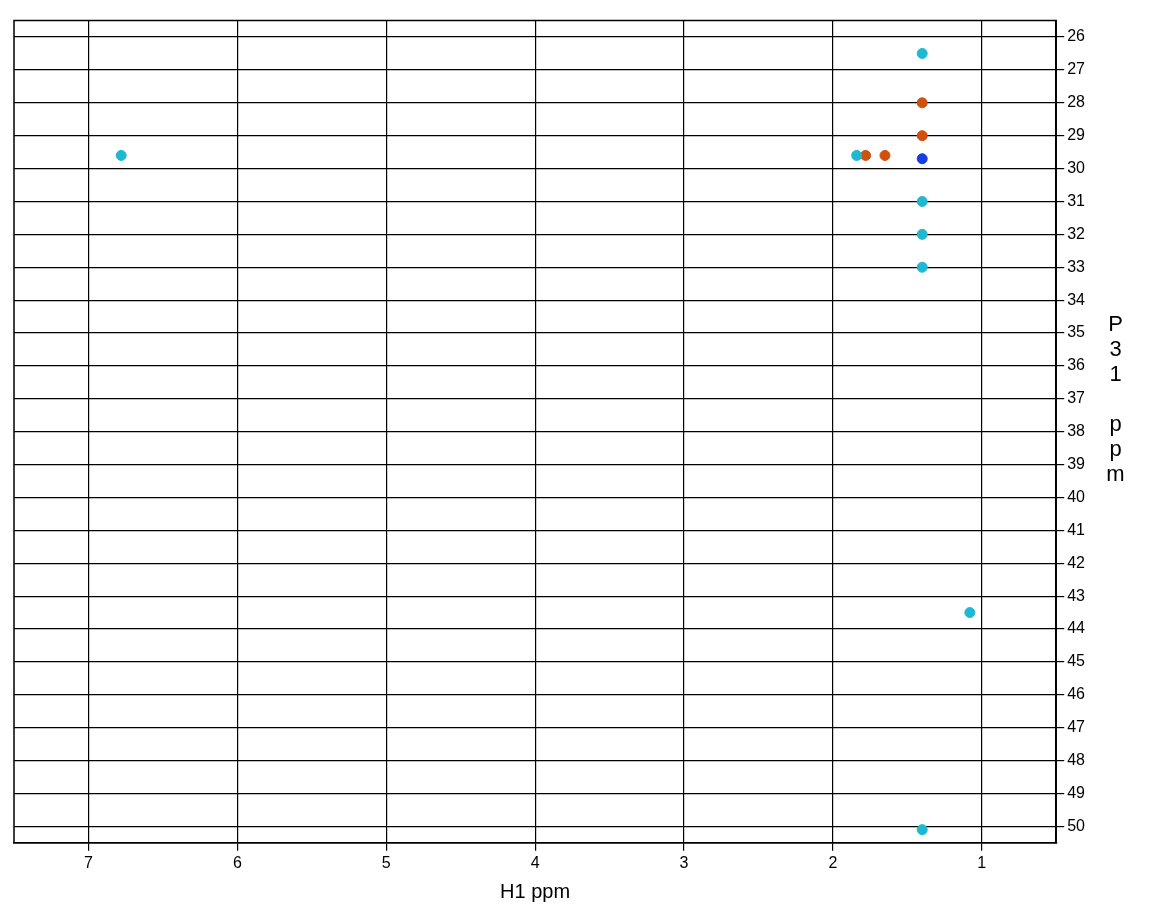 The image size is (1162, 924). What do you see at coordinates (1076, 529) in the screenshot?
I see `y-tick-label: 41` at bounding box center [1076, 529].